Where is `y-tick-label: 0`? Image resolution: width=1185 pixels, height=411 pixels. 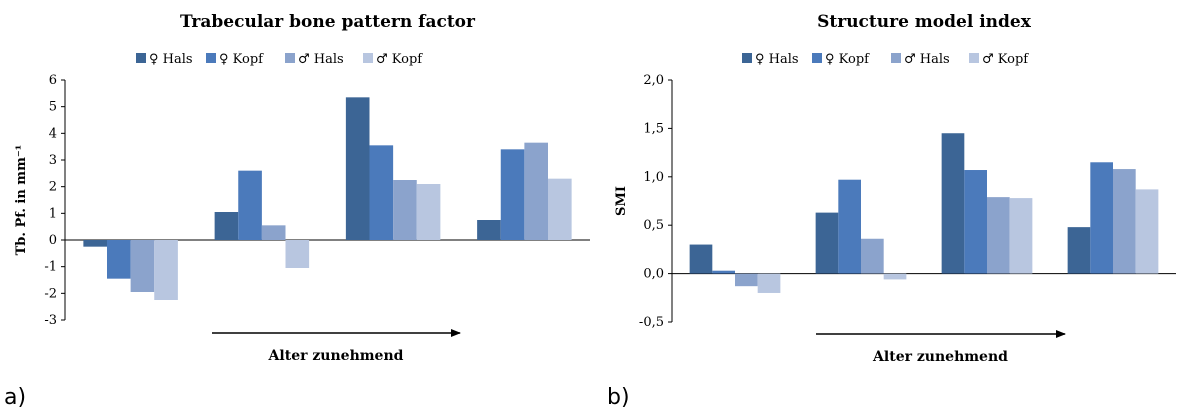
y-tick-label: 0 is located at coordinates (53, 240).